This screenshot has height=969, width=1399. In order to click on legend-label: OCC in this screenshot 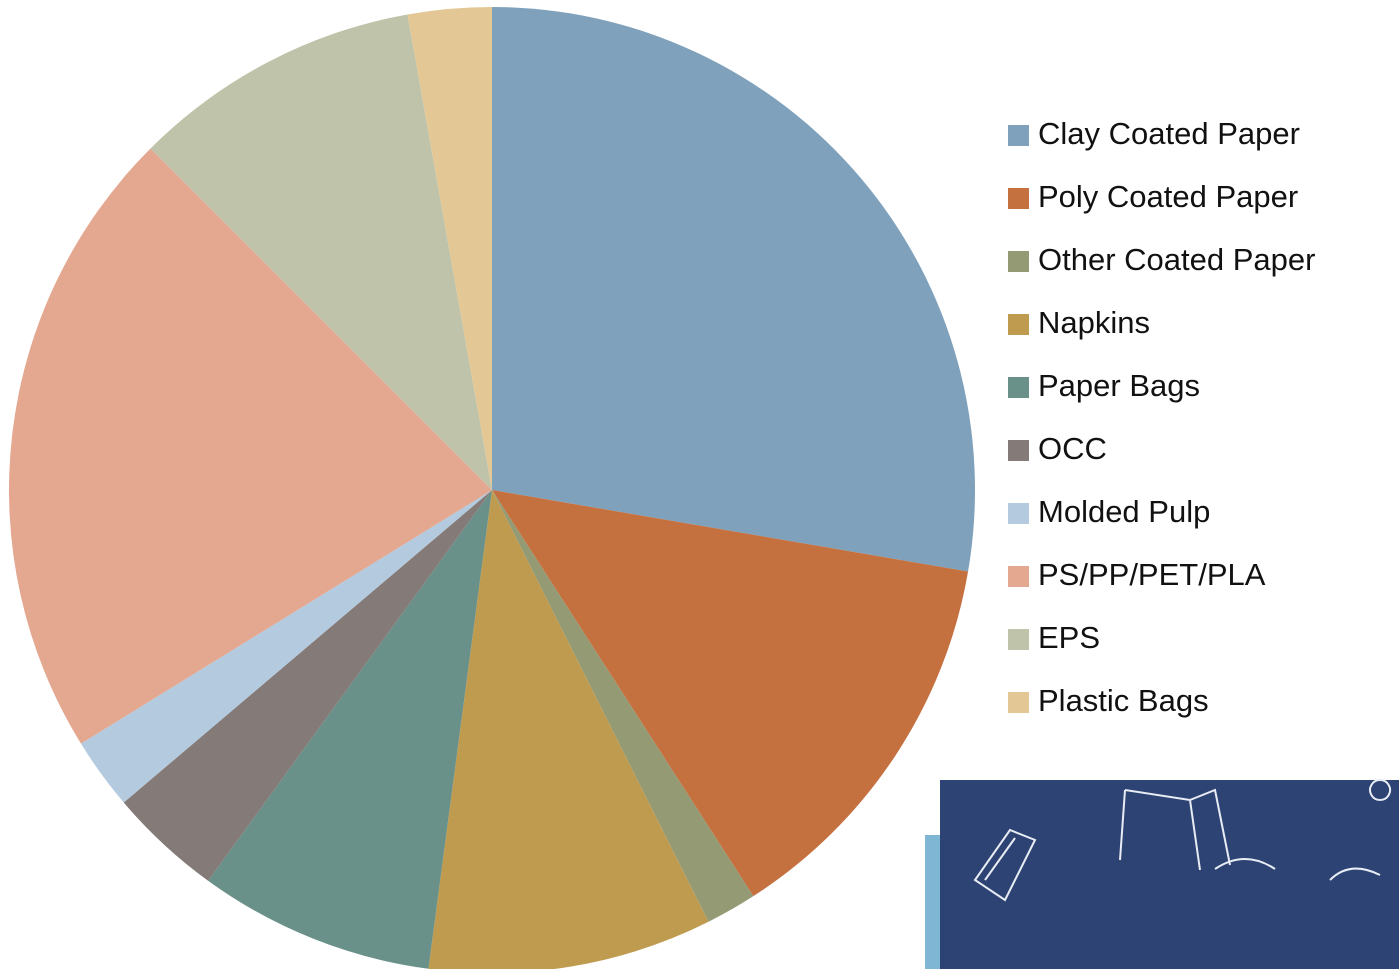, I will do `click(1072, 448)`.